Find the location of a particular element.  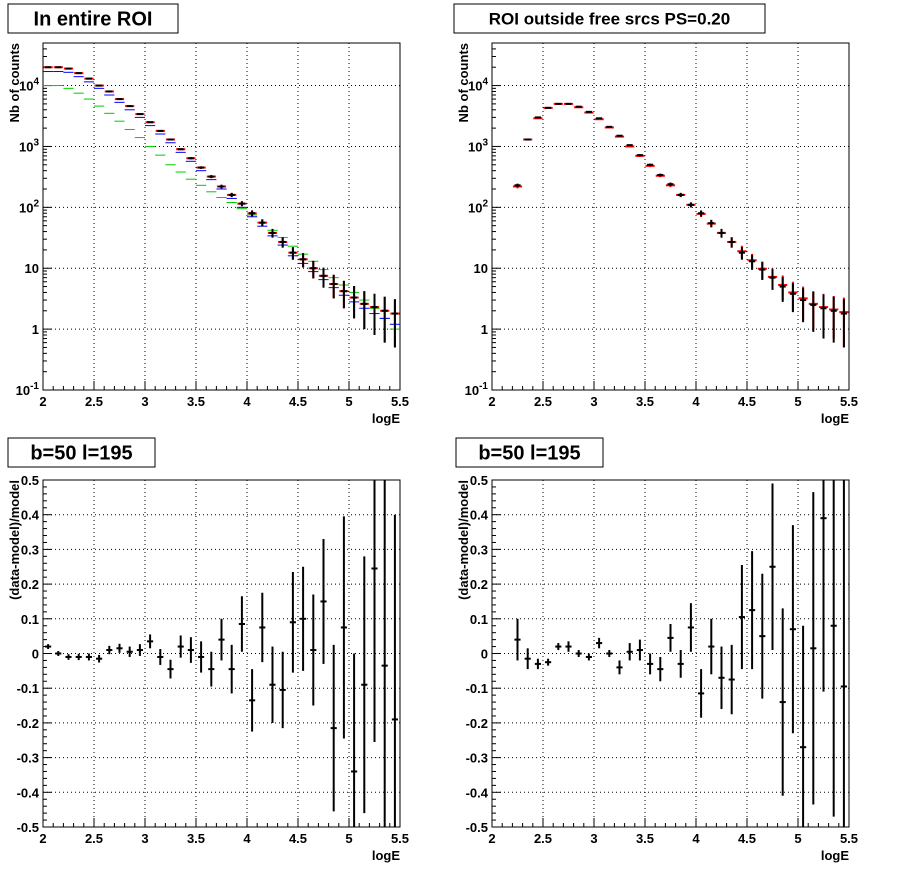

chart-title: ROI outside free srcs PS=0.20 is located at coordinates (609, 19).